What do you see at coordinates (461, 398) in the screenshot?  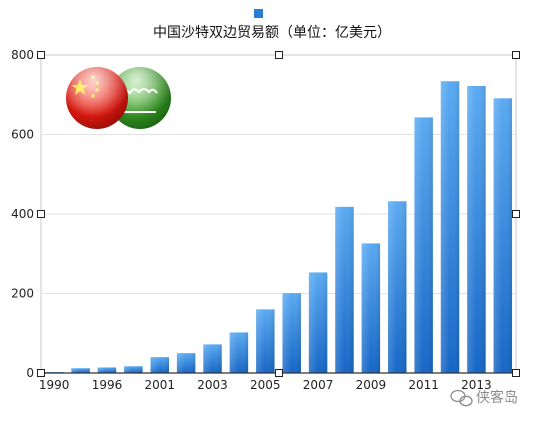 I see `wechat-icon` at bounding box center [461, 398].